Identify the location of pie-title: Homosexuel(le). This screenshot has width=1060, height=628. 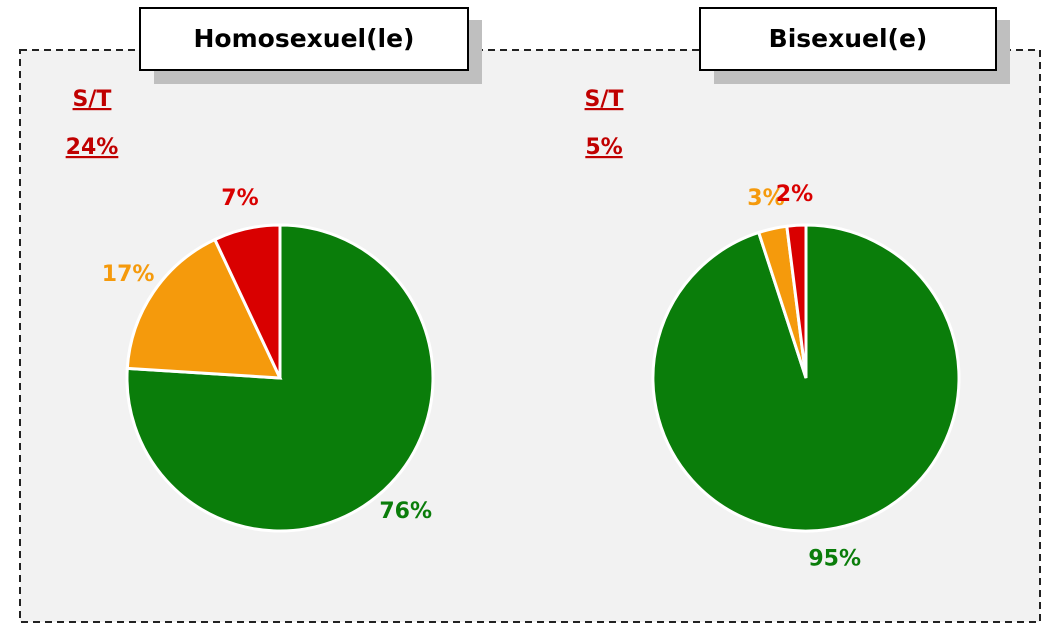
(304, 38).